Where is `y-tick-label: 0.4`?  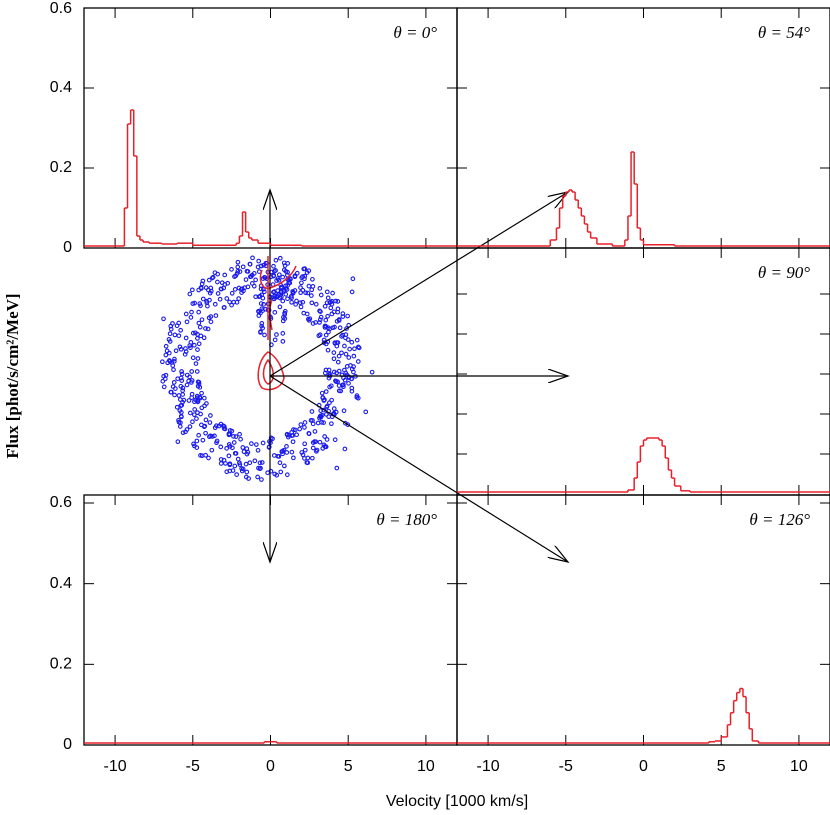 y-tick-label: 0.4 is located at coordinates (61, 583).